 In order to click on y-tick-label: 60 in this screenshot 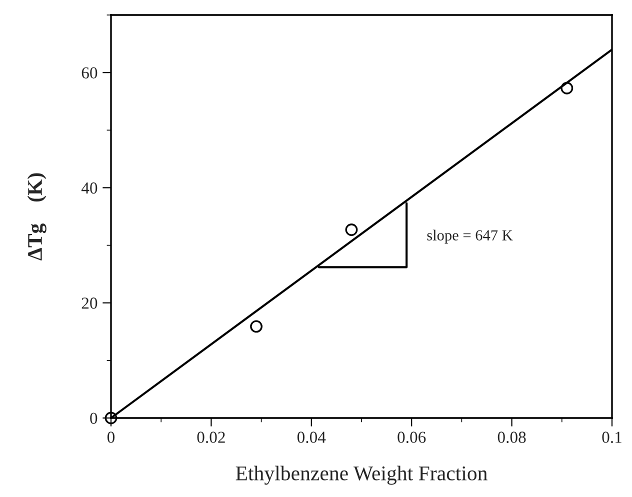, I will do `click(90, 73)`.